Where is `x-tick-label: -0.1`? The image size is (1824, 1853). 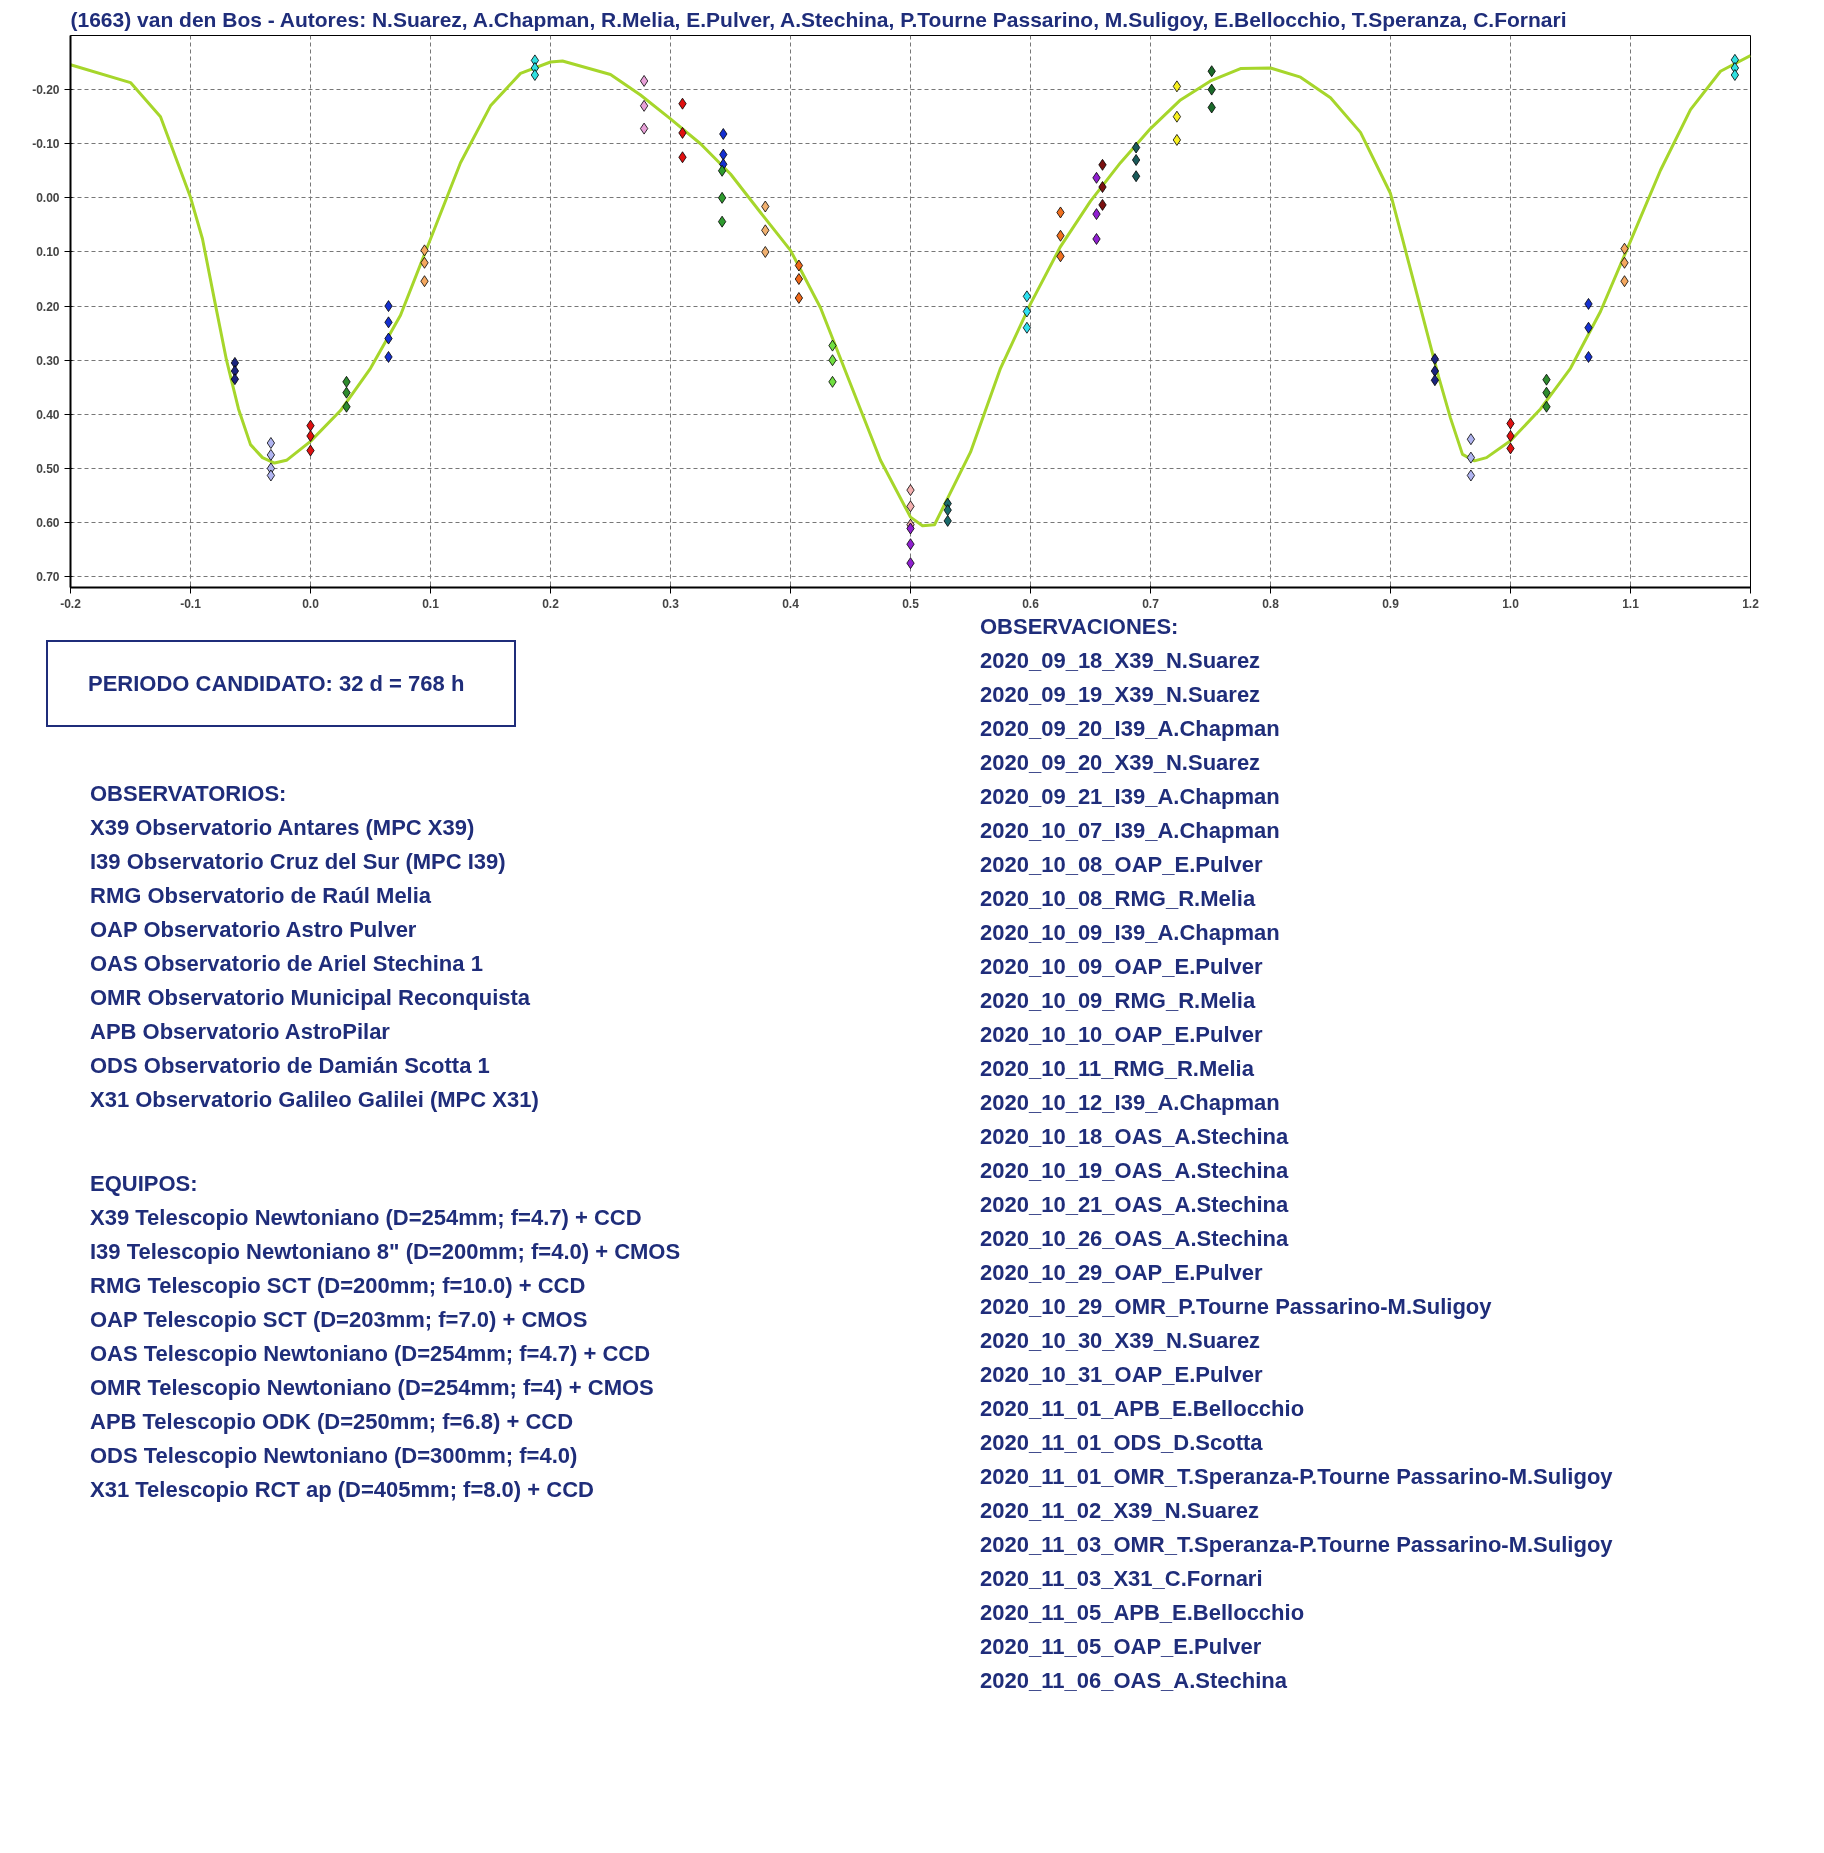 x-tick-label: -0.1 is located at coordinates (191, 603).